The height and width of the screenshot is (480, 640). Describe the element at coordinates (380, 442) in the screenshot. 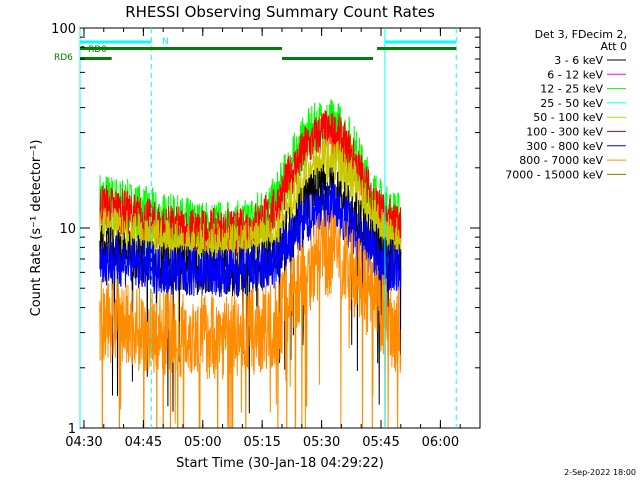

I see `x-tick-label: 05:45` at that location.